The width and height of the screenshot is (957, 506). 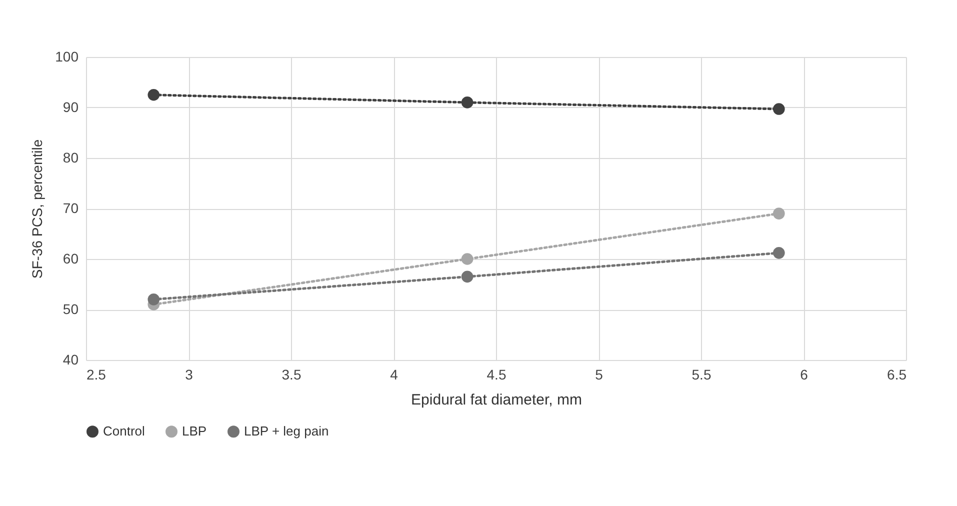 I want to click on y-tick-label: 90, so click(x=70, y=107).